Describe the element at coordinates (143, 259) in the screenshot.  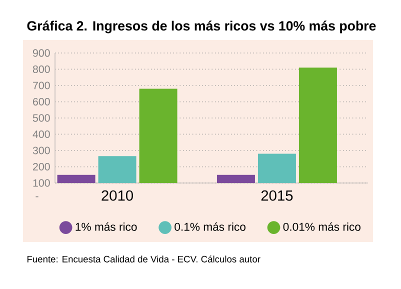
I see `source-note: Fuente: Encuesta Calidad de Vida - ECV. Cálculos autor` at that location.